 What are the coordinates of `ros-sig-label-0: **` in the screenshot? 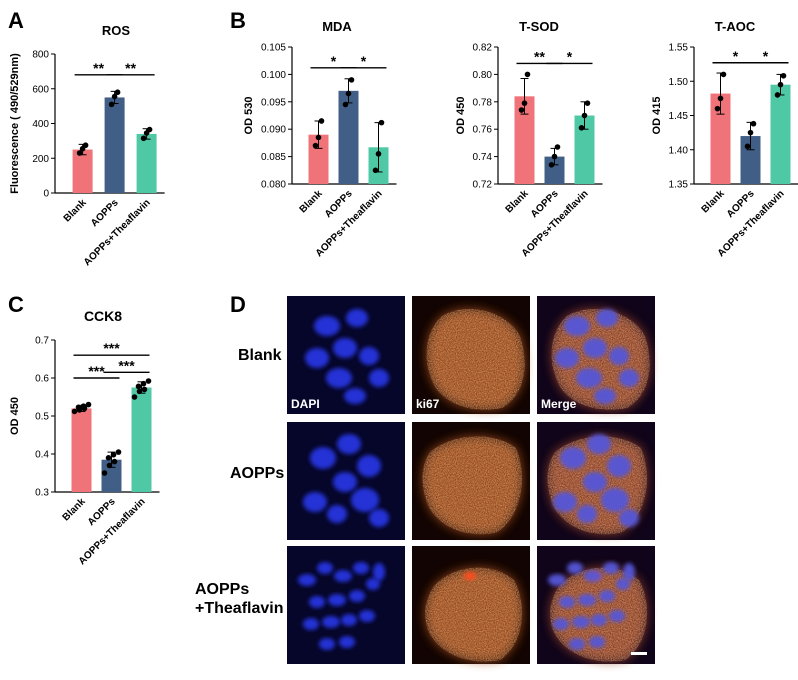 It's located at (98, 68).